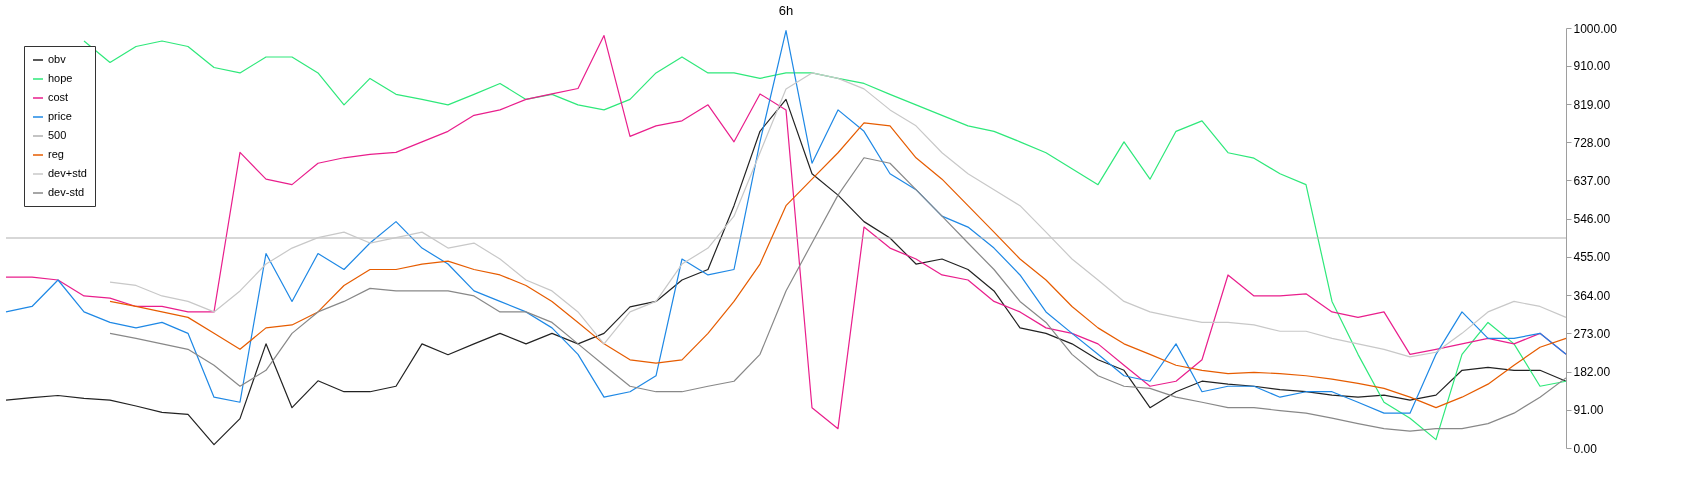 This screenshot has width=1700, height=500. What do you see at coordinates (56, 154) in the screenshot?
I see `legend-label: reg` at bounding box center [56, 154].